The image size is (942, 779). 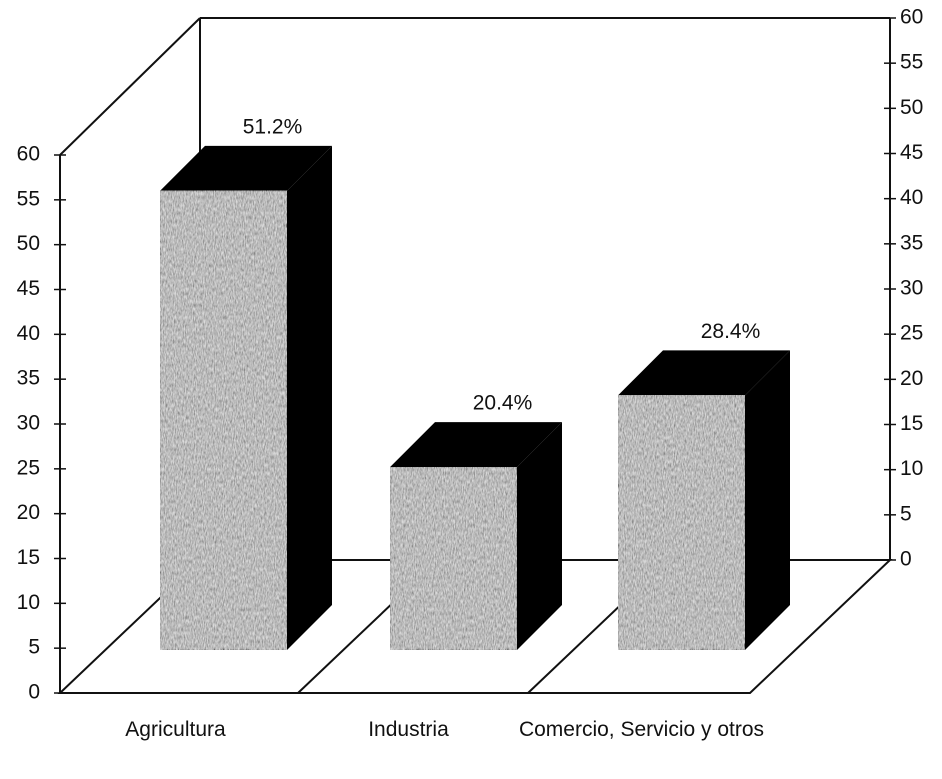 I want to click on x-tick-label: Agricultura, so click(x=175, y=729).